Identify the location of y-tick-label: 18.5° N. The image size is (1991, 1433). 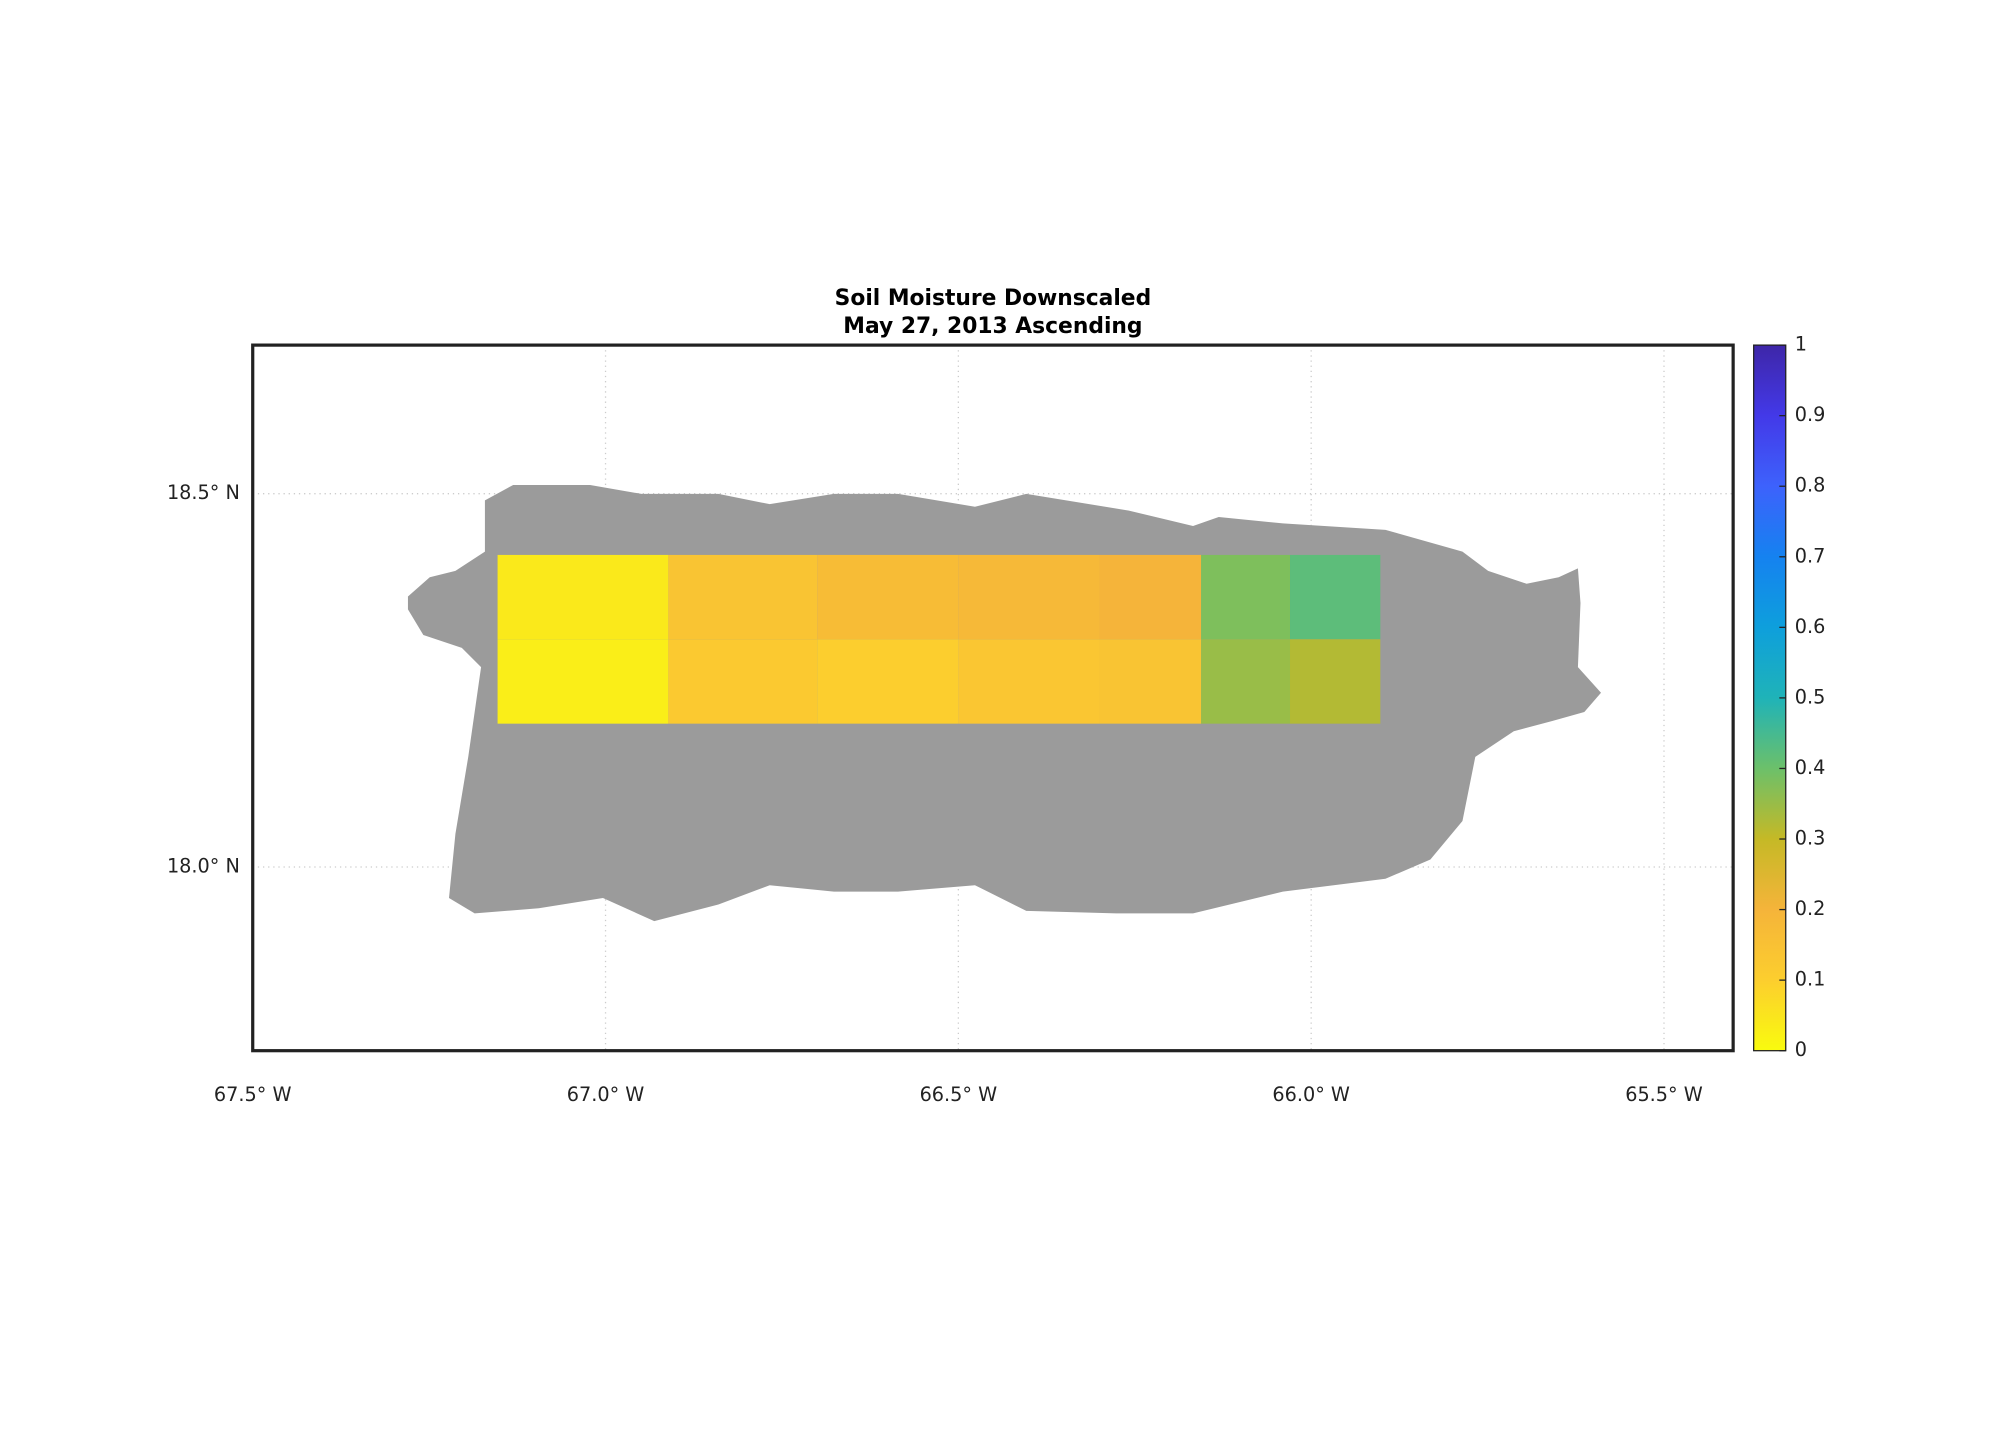
(203, 492).